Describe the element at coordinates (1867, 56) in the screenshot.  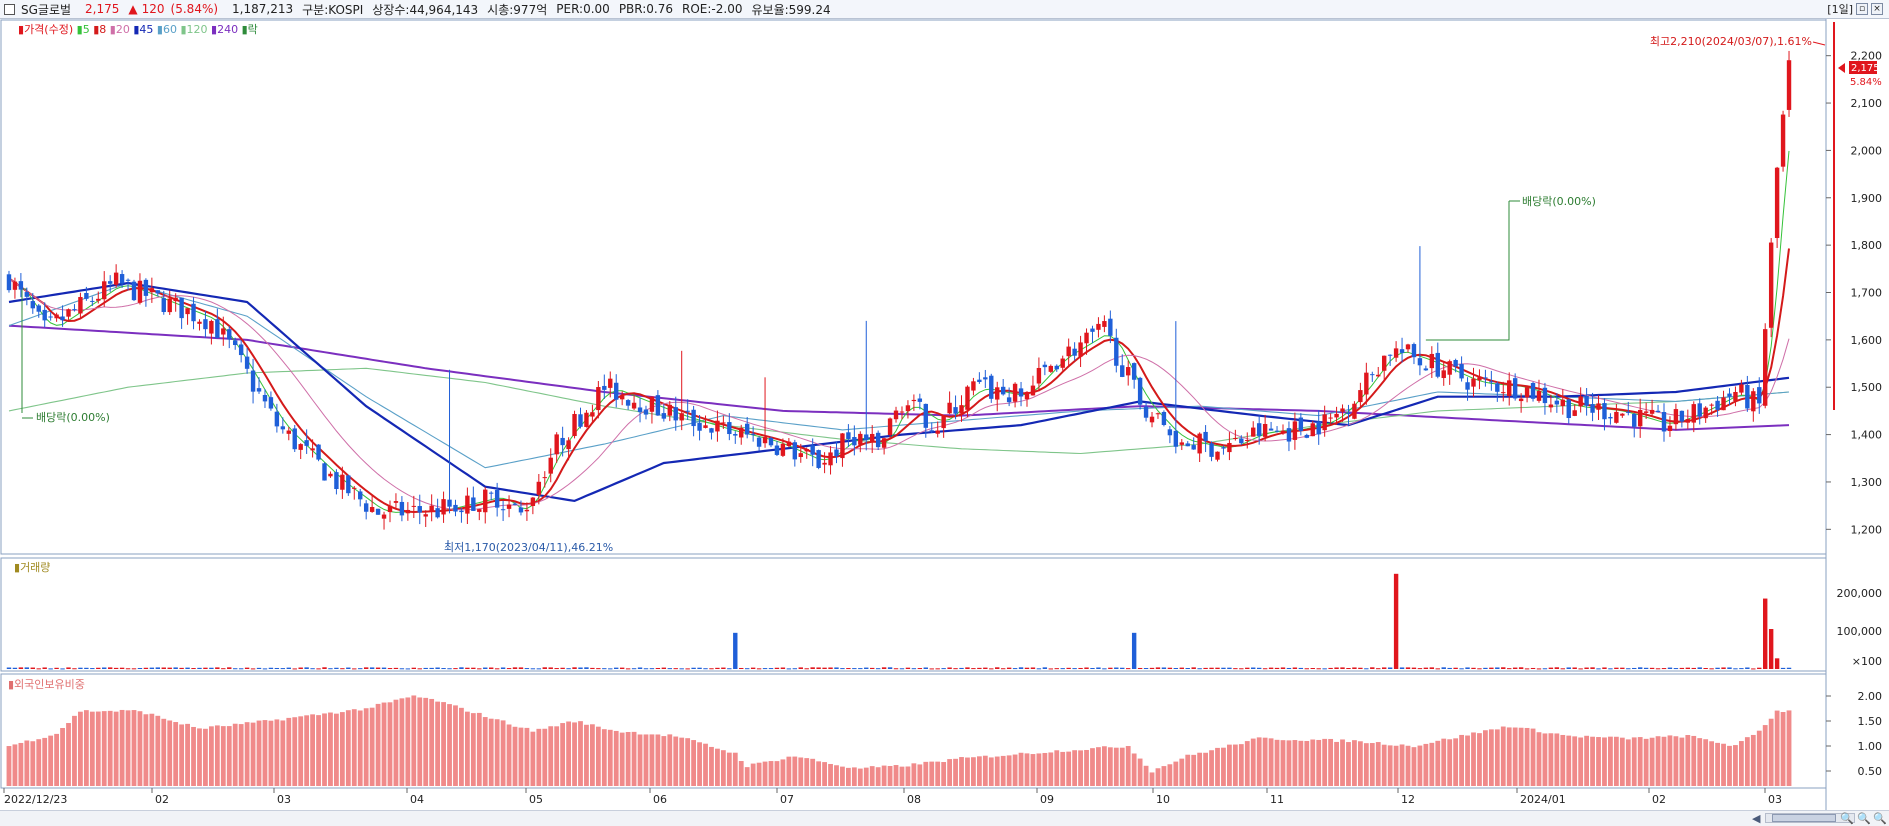
I see `price-tick-label-0: 2,200` at that location.